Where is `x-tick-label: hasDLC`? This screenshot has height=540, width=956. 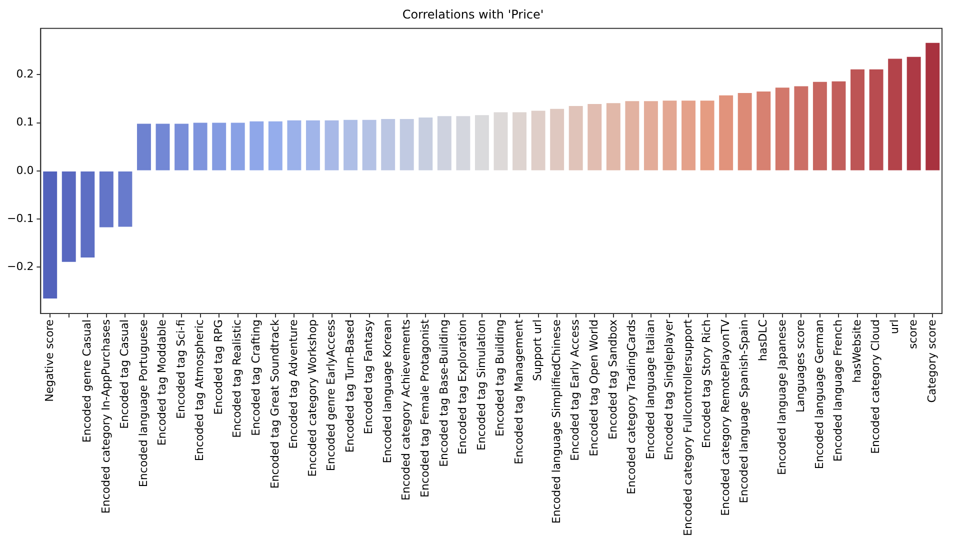 x-tick-label: hasDLC is located at coordinates (763, 340).